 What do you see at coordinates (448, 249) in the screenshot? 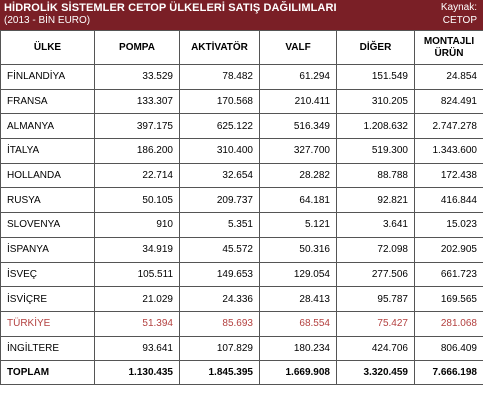
I see `montajli-cell: 202.905` at bounding box center [448, 249].